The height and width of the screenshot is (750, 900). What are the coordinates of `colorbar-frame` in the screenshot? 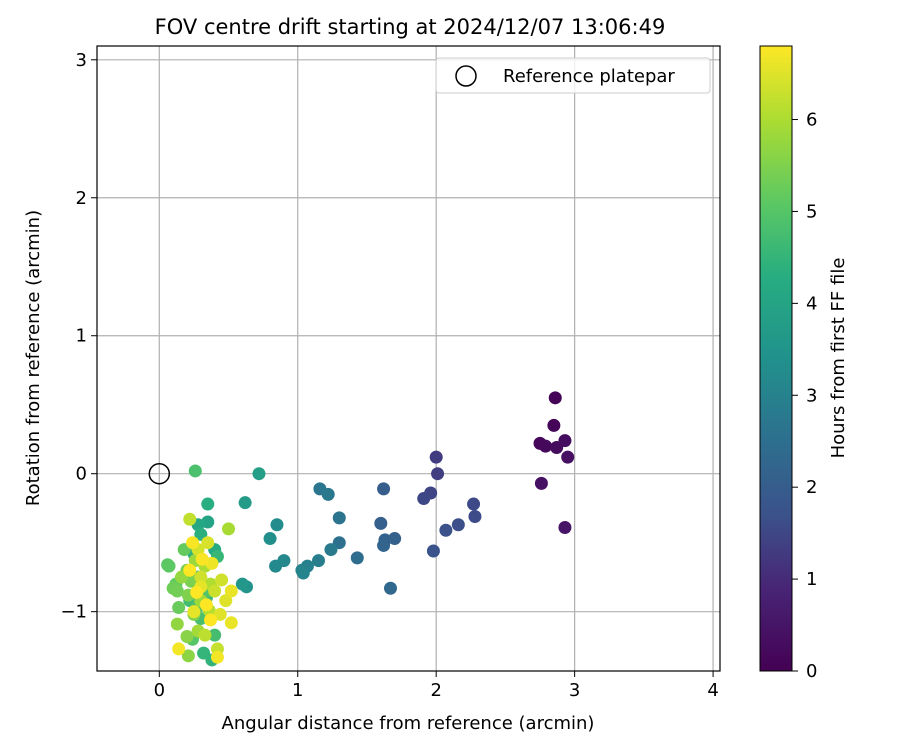 It's located at (776, 358).